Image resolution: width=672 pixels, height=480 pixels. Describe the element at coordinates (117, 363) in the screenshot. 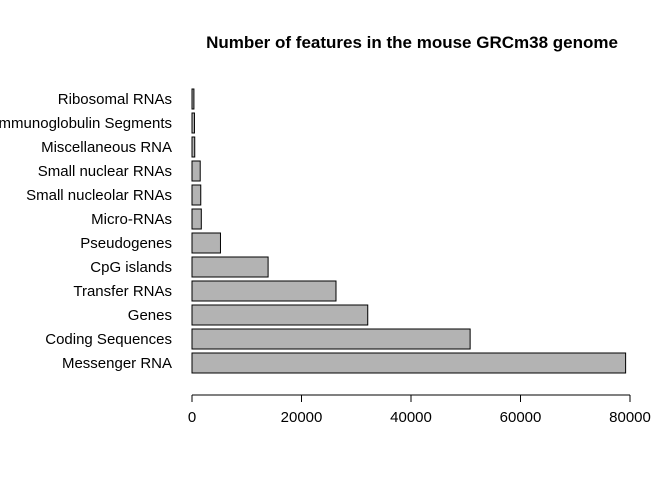

I see `category-label: Messenger RNA` at that location.